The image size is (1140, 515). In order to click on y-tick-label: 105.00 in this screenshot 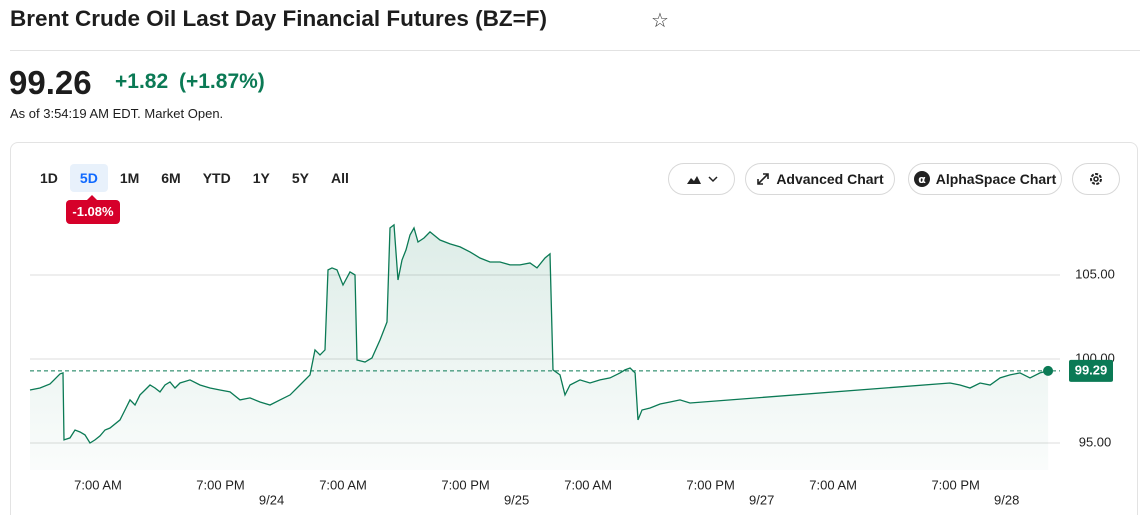, I will do `click(1095, 273)`.